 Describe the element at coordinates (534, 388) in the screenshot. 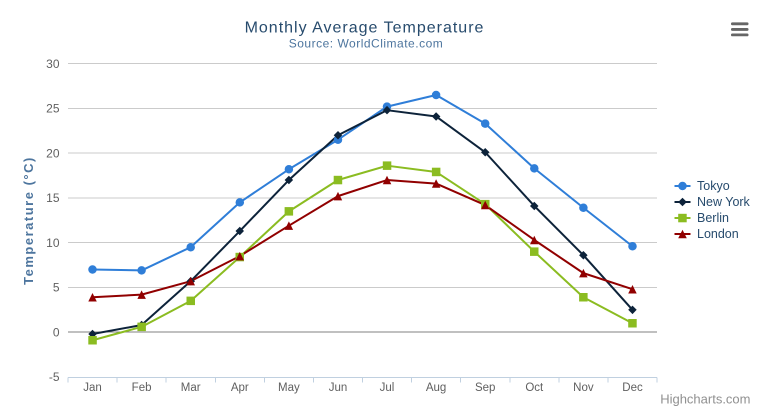

I see `svg-text: Oct` at that location.